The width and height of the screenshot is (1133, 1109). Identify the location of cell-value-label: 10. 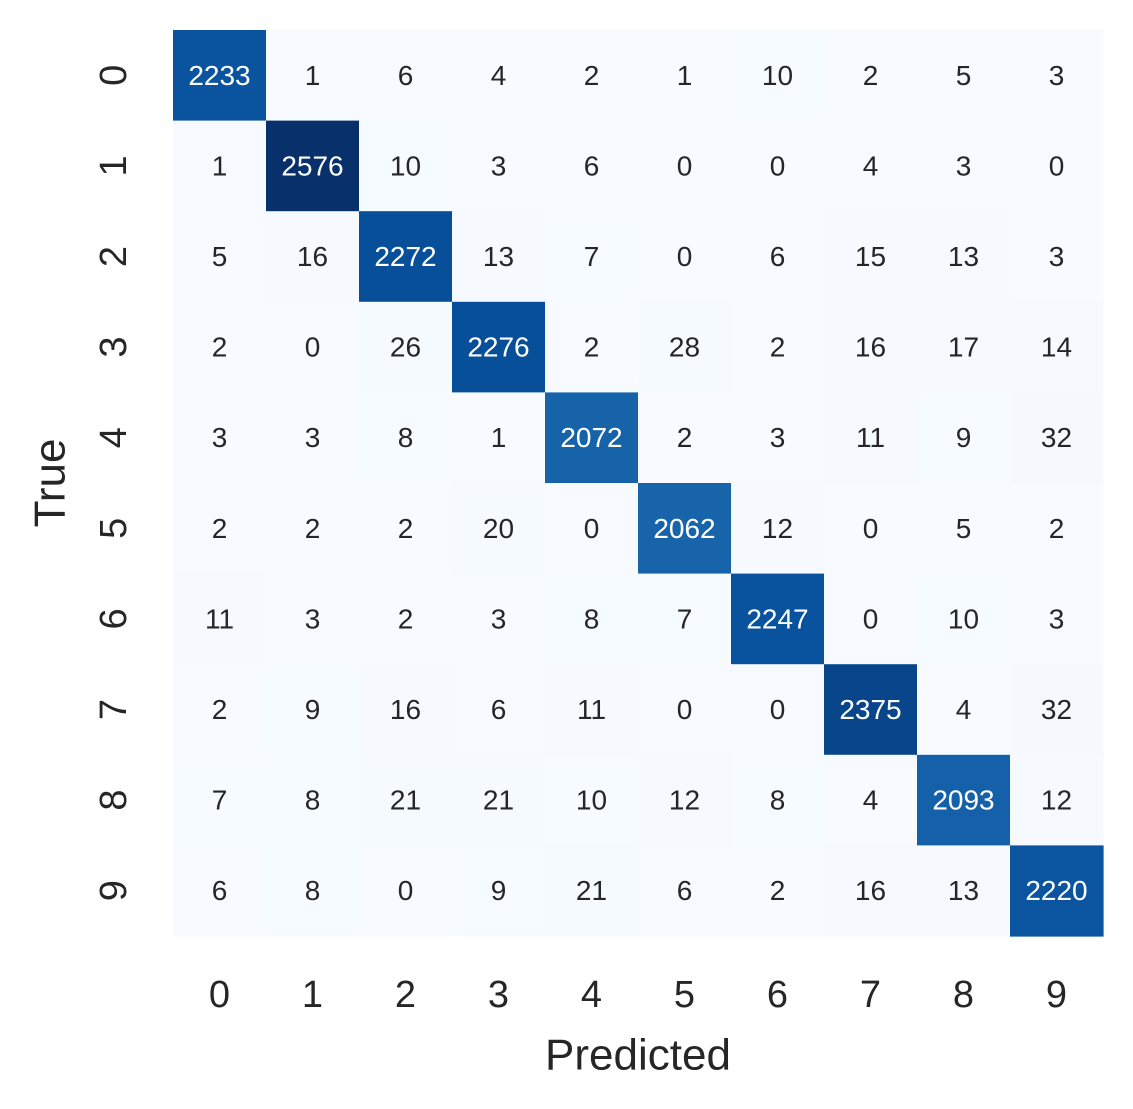
(405, 165).